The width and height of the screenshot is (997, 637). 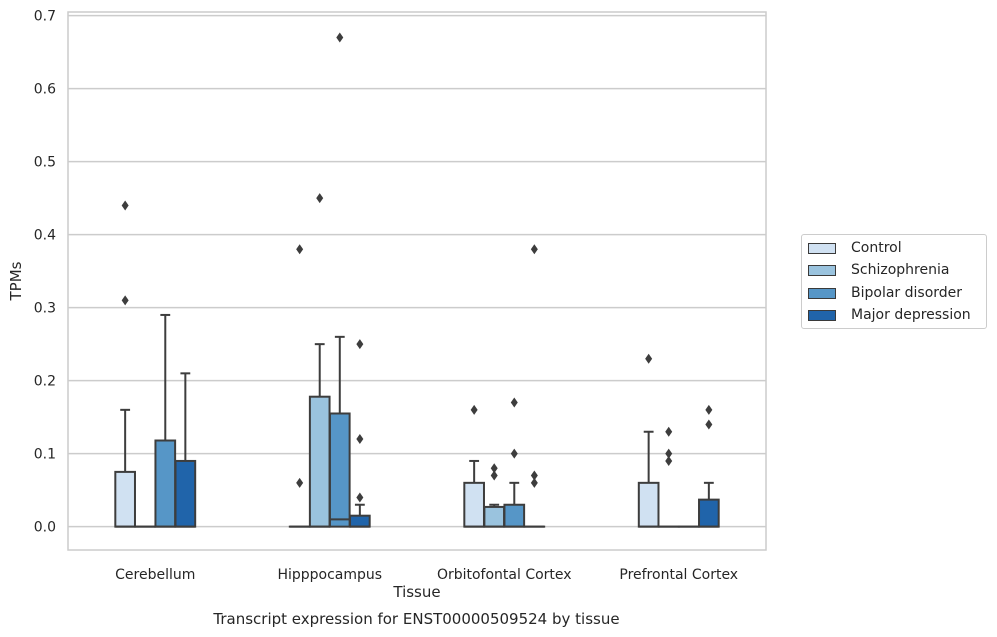 I want to click on legend-swatch-bipolar-disorder, so click(x=822, y=293).